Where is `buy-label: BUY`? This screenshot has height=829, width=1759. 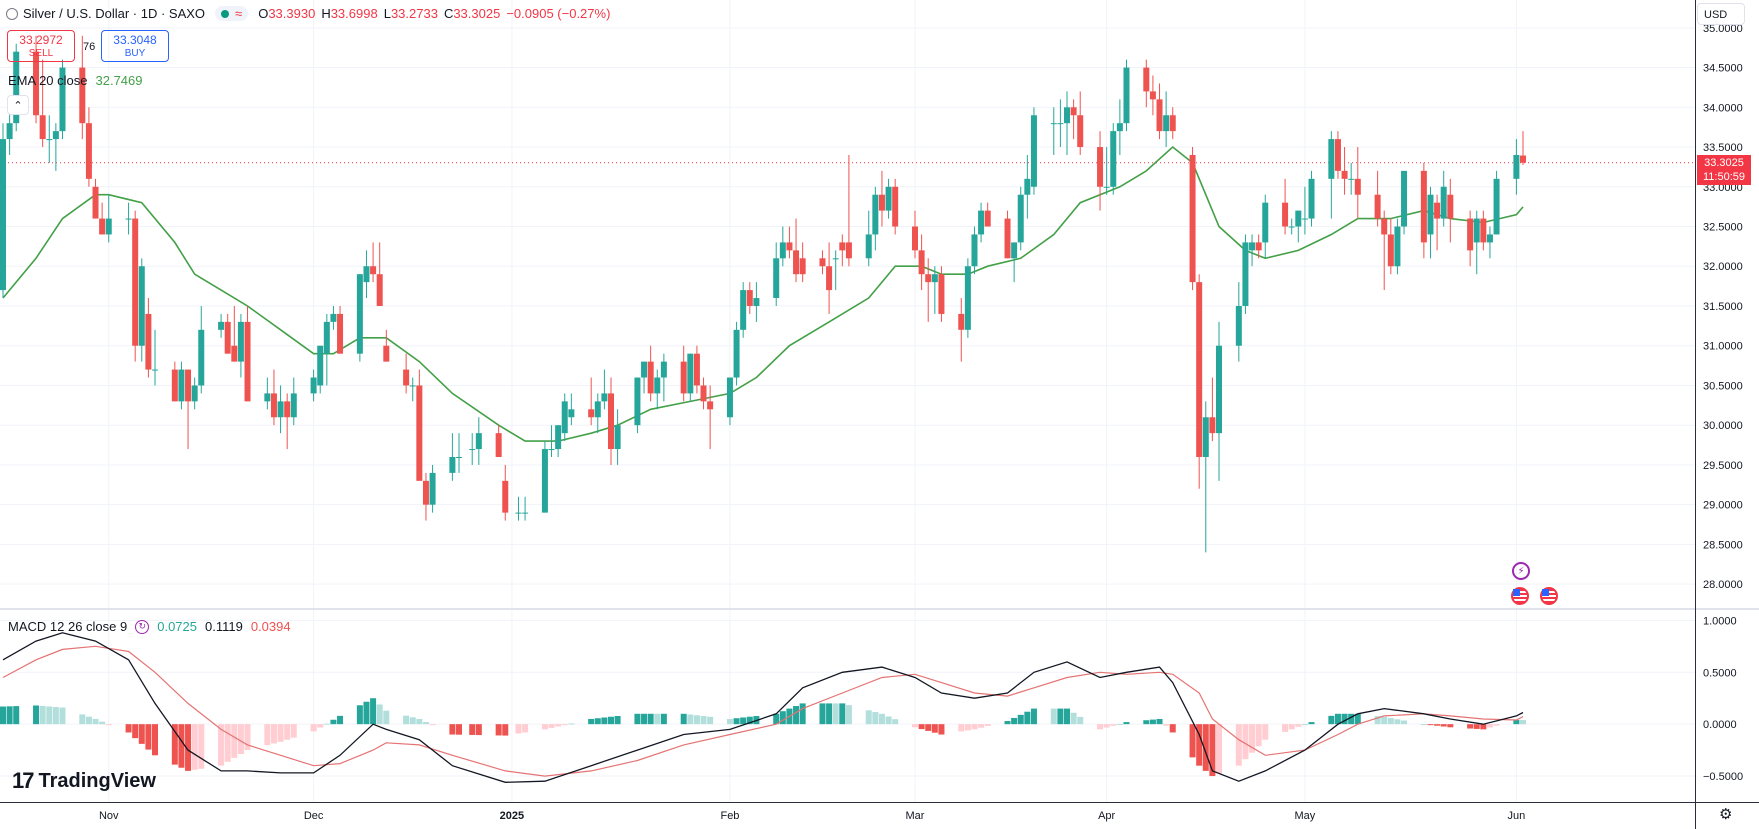 buy-label: BUY is located at coordinates (135, 53).